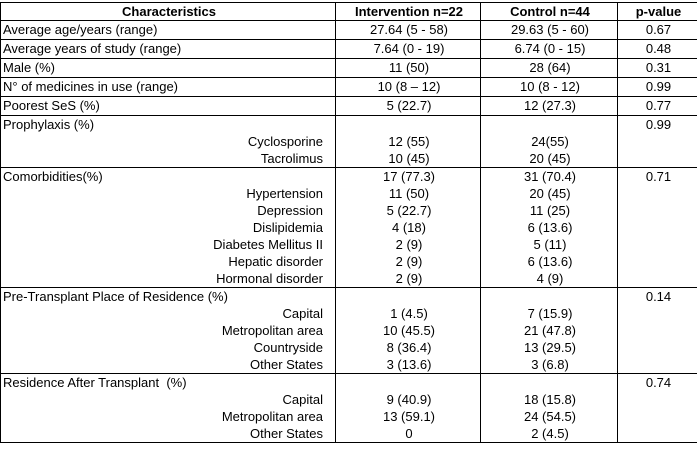 Image resolution: width=697 pixels, height=454 pixels. Describe the element at coordinates (408, 30) in the screenshot. I see `intervention-cell: 27.64 (5 - 58)` at that location.